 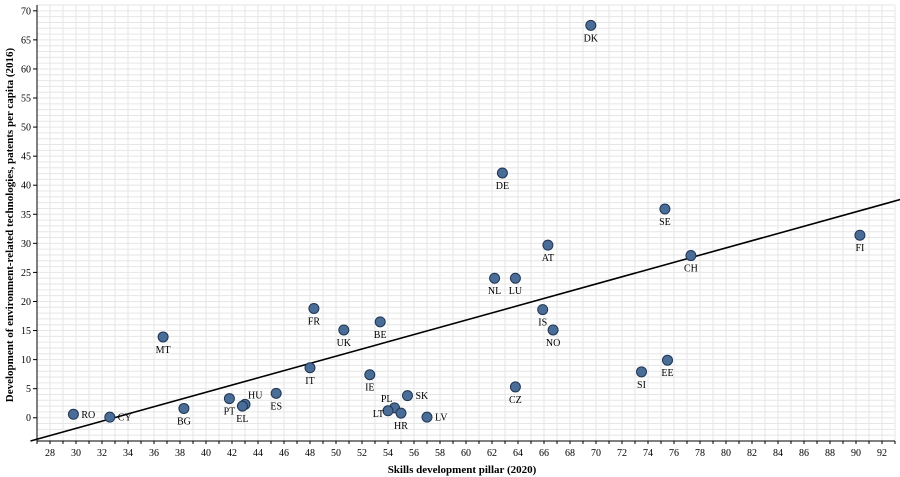 I want to click on data-point-lv, so click(x=427, y=417).